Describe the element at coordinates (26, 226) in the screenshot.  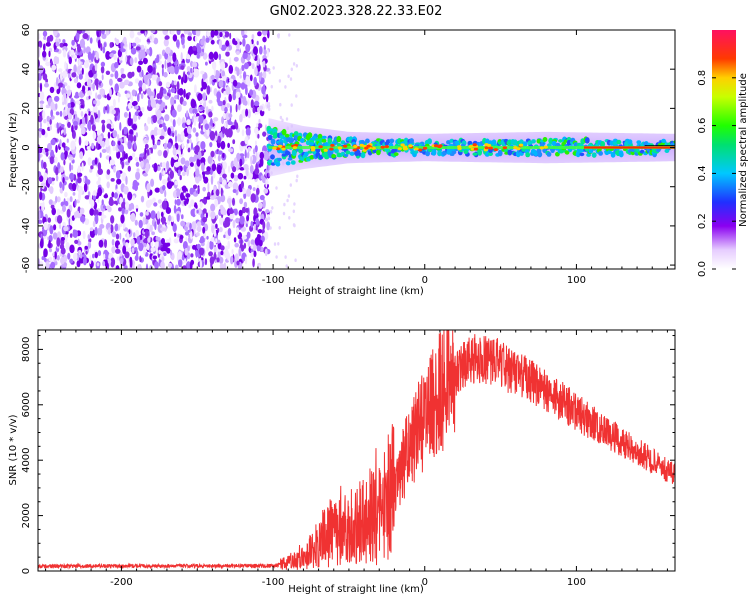
I see `y-tick-label: -40` at that location.